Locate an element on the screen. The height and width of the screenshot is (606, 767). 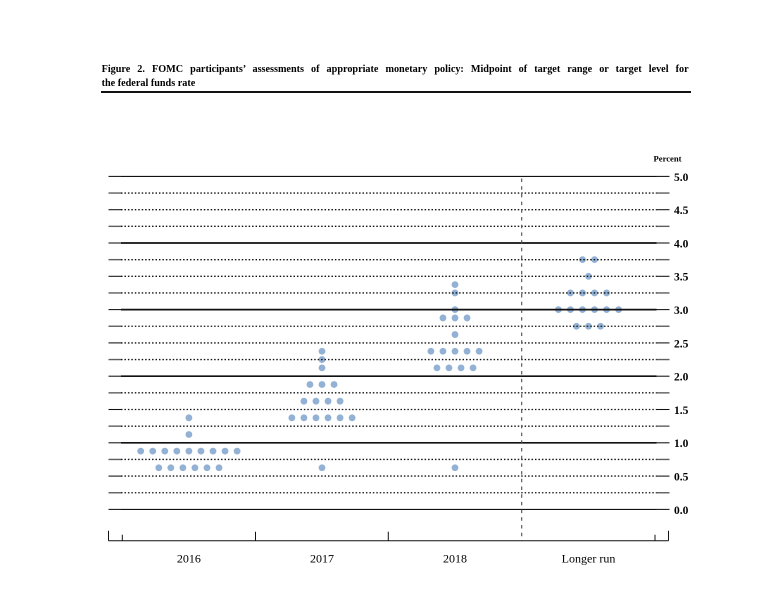
svg-text: 2018 is located at coordinates (455, 558).